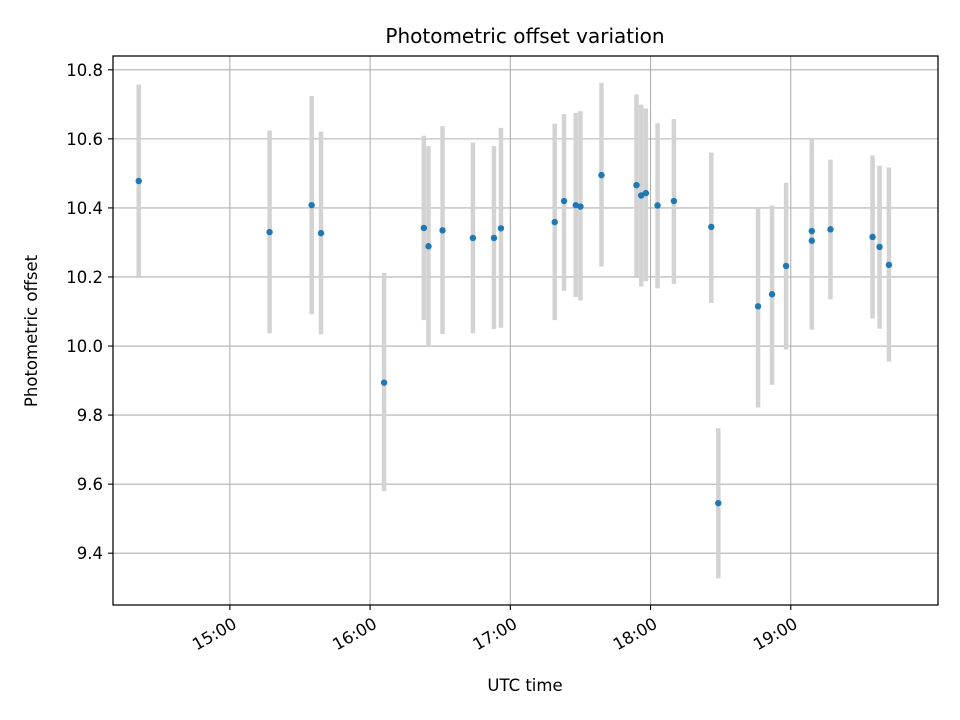 The image size is (960, 720). What do you see at coordinates (524, 685) in the screenshot?
I see `x-axis-label: UTC time` at bounding box center [524, 685].